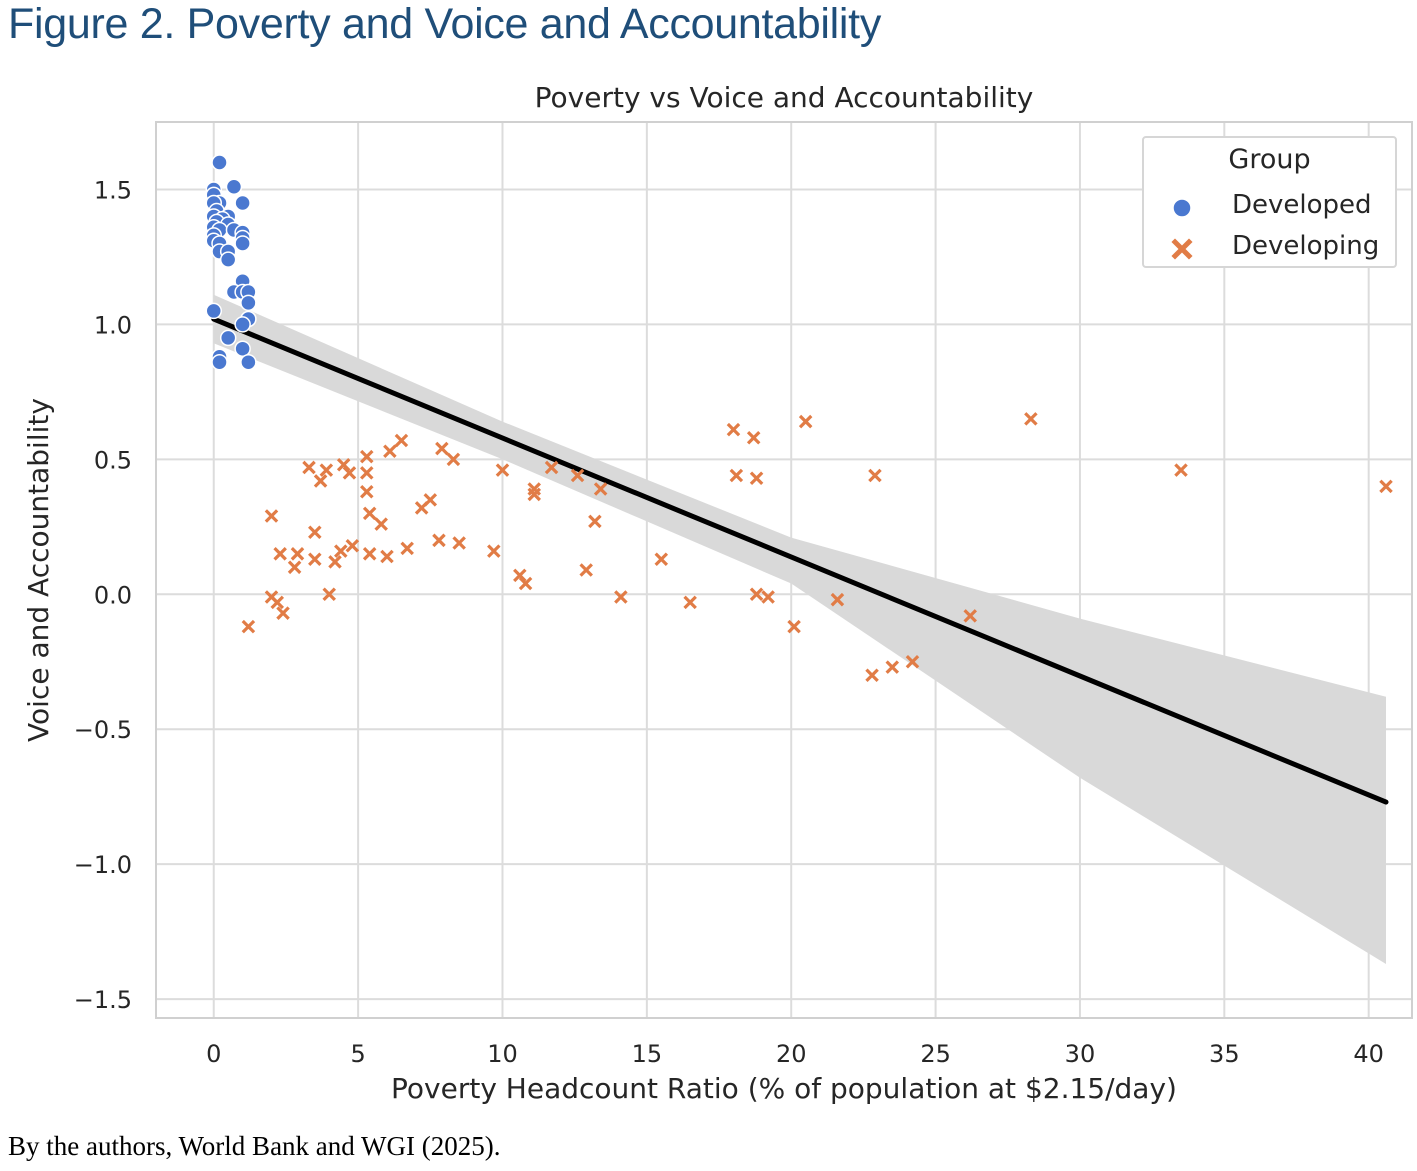  I want to click on x-tick-label: 25, so click(935, 1054).